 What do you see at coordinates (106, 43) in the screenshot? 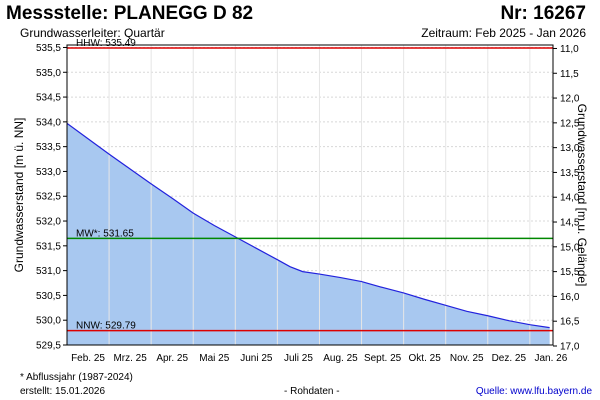
I see `reference-line-label: HHW: 535.49` at bounding box center [106, 43].